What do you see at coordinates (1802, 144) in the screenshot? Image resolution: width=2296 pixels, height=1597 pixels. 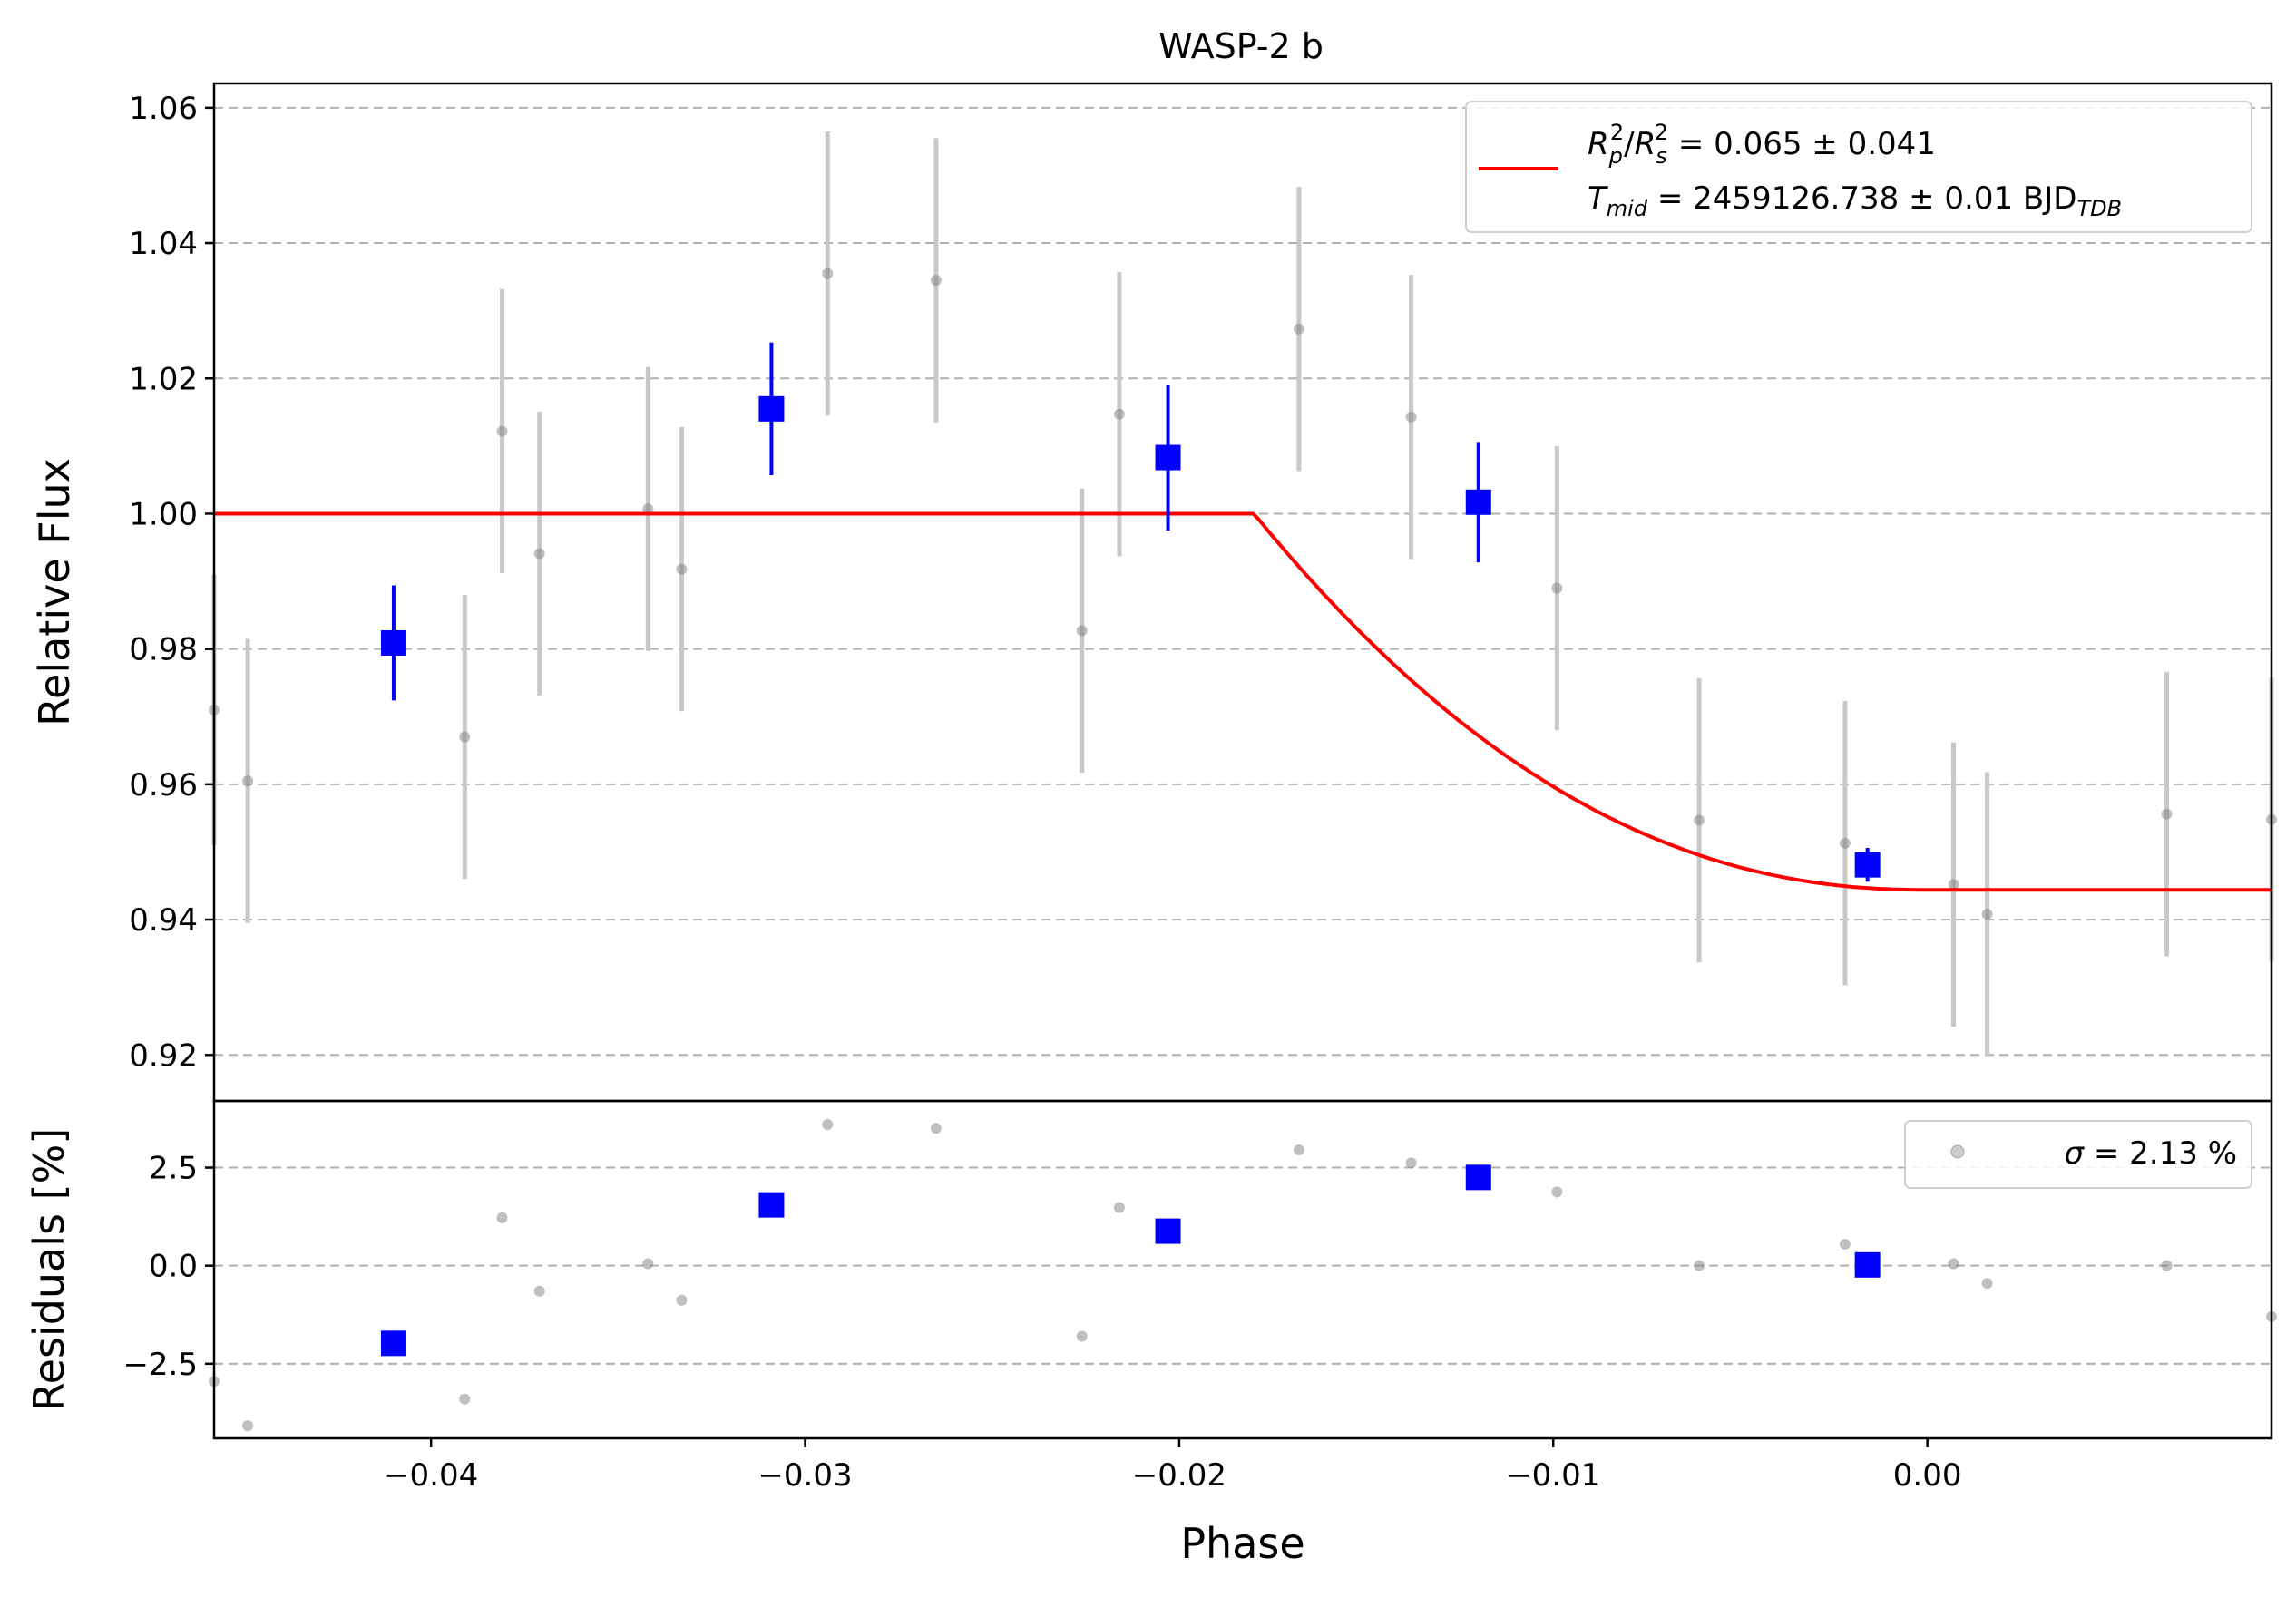 I see `legend-rr-value: = 0.065 ± 0.041` at bounding box center [1802, 144].